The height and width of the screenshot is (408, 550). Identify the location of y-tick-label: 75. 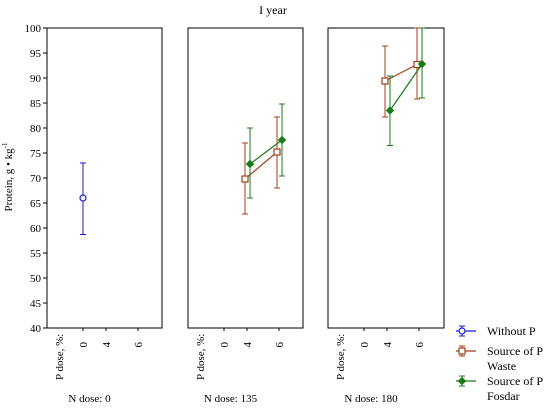
(36, 154).